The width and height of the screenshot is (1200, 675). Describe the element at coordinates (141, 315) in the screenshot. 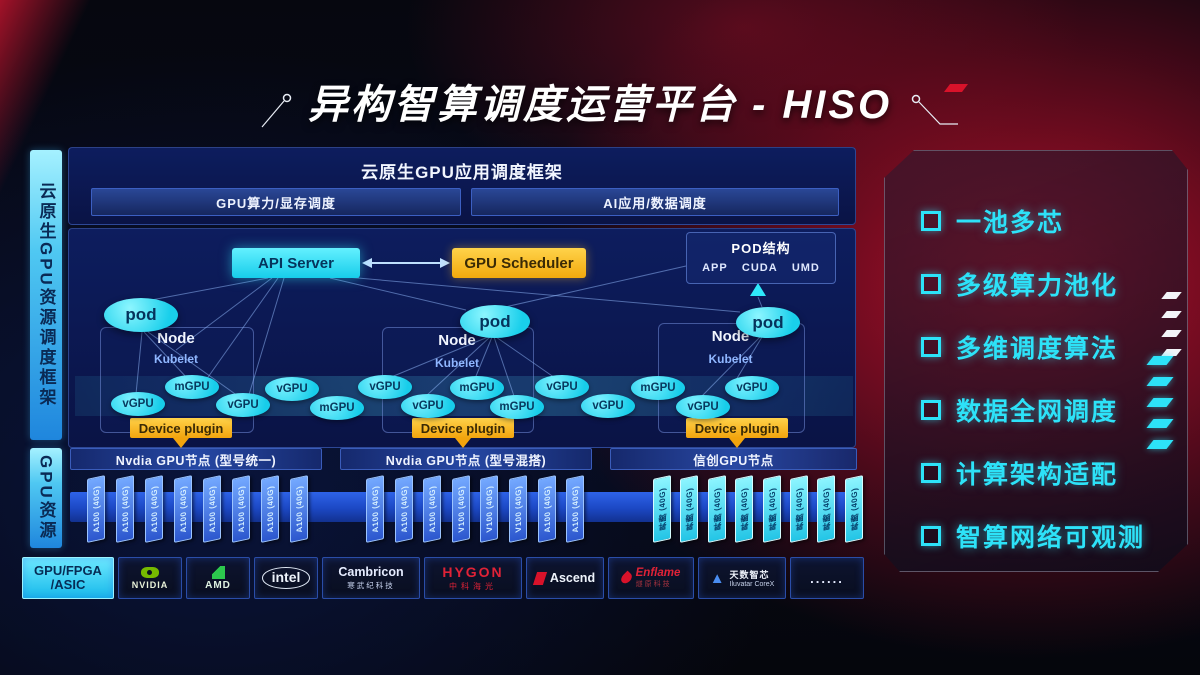

I see `pod-ellipse: pod` at that location.